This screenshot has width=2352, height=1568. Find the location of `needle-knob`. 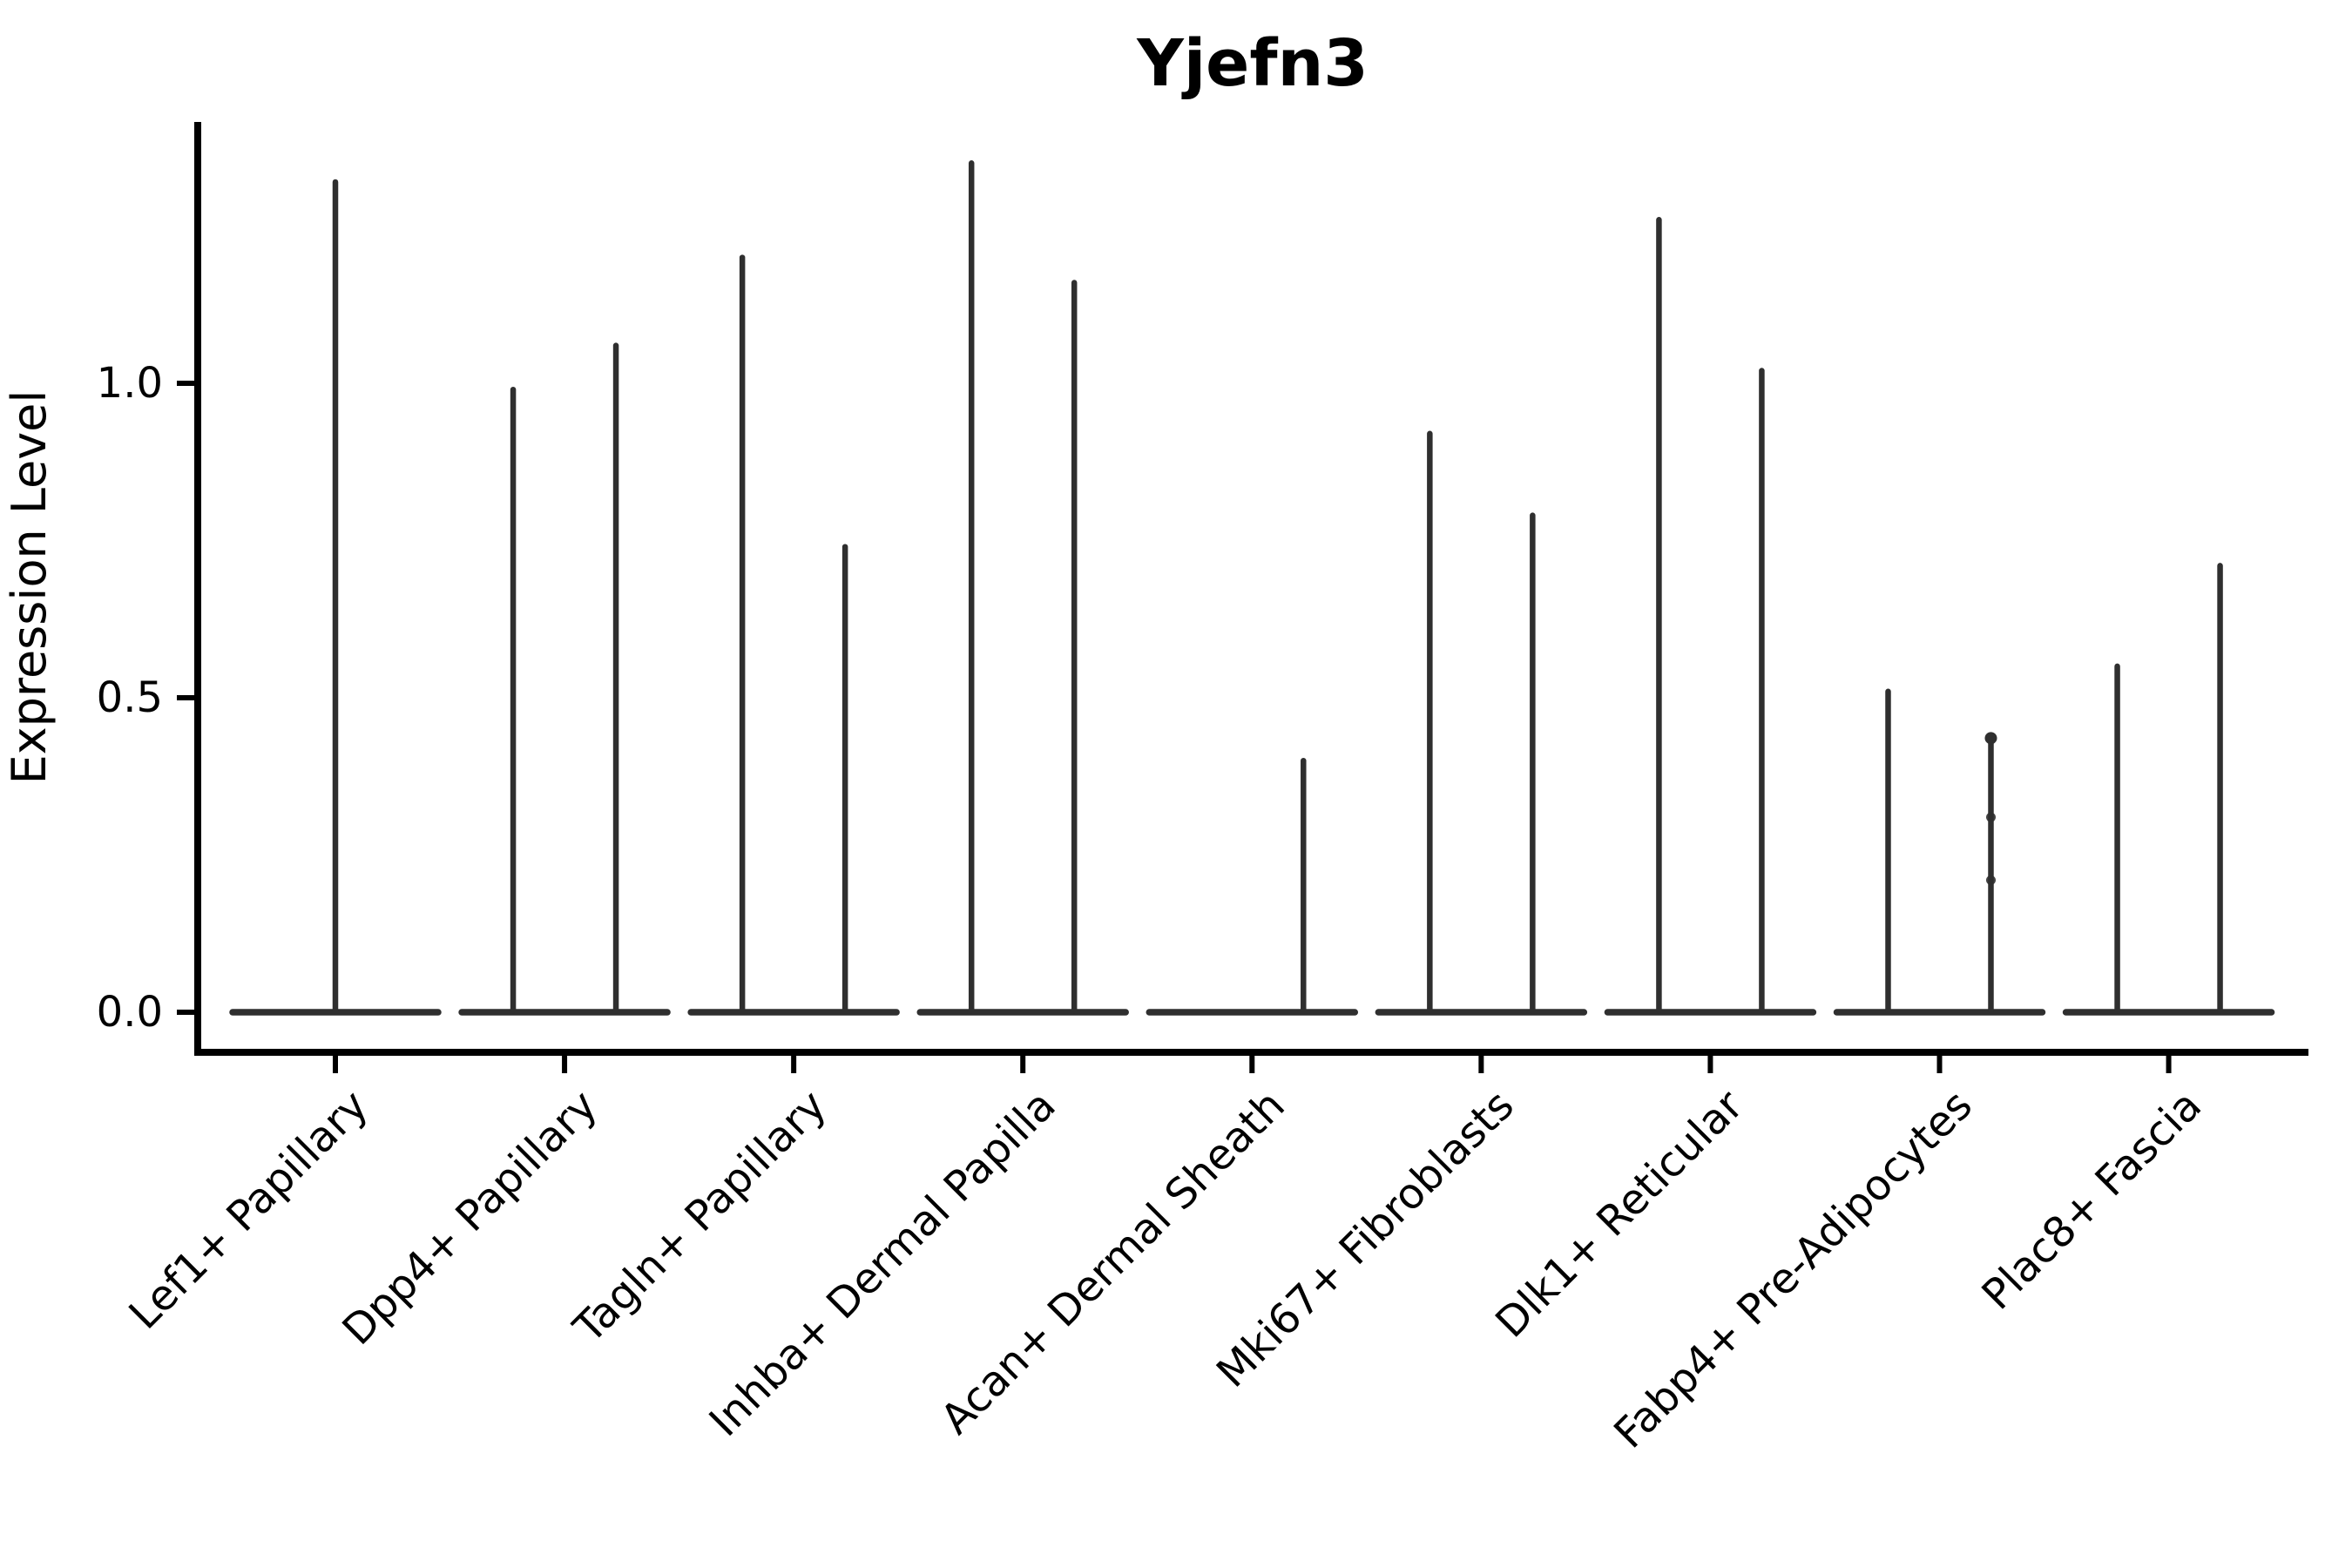

needle-knob is located at coordinates (1990, 738).